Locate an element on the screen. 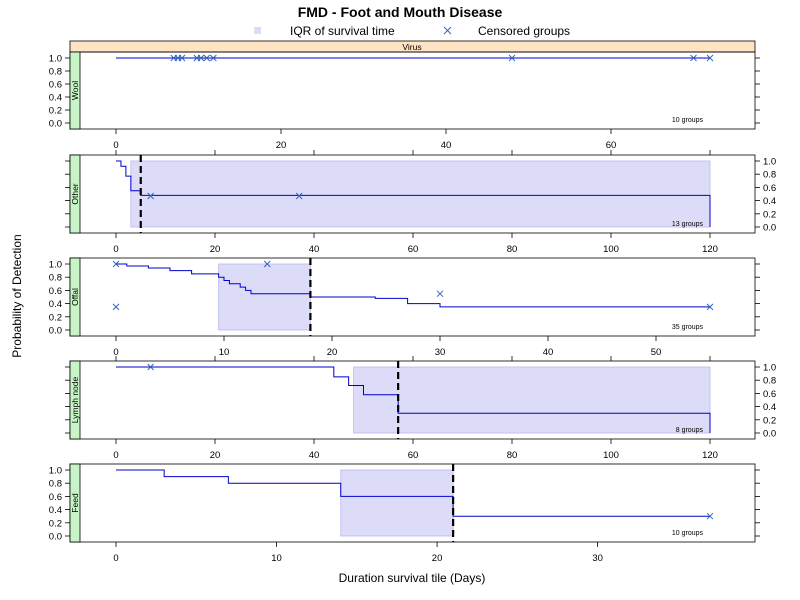  panel-wool: Wool 10 groups 0.0 0.2 0.4 0.6 0.8 1.0 0 20 40 60 is located at coordinates (404, 101).